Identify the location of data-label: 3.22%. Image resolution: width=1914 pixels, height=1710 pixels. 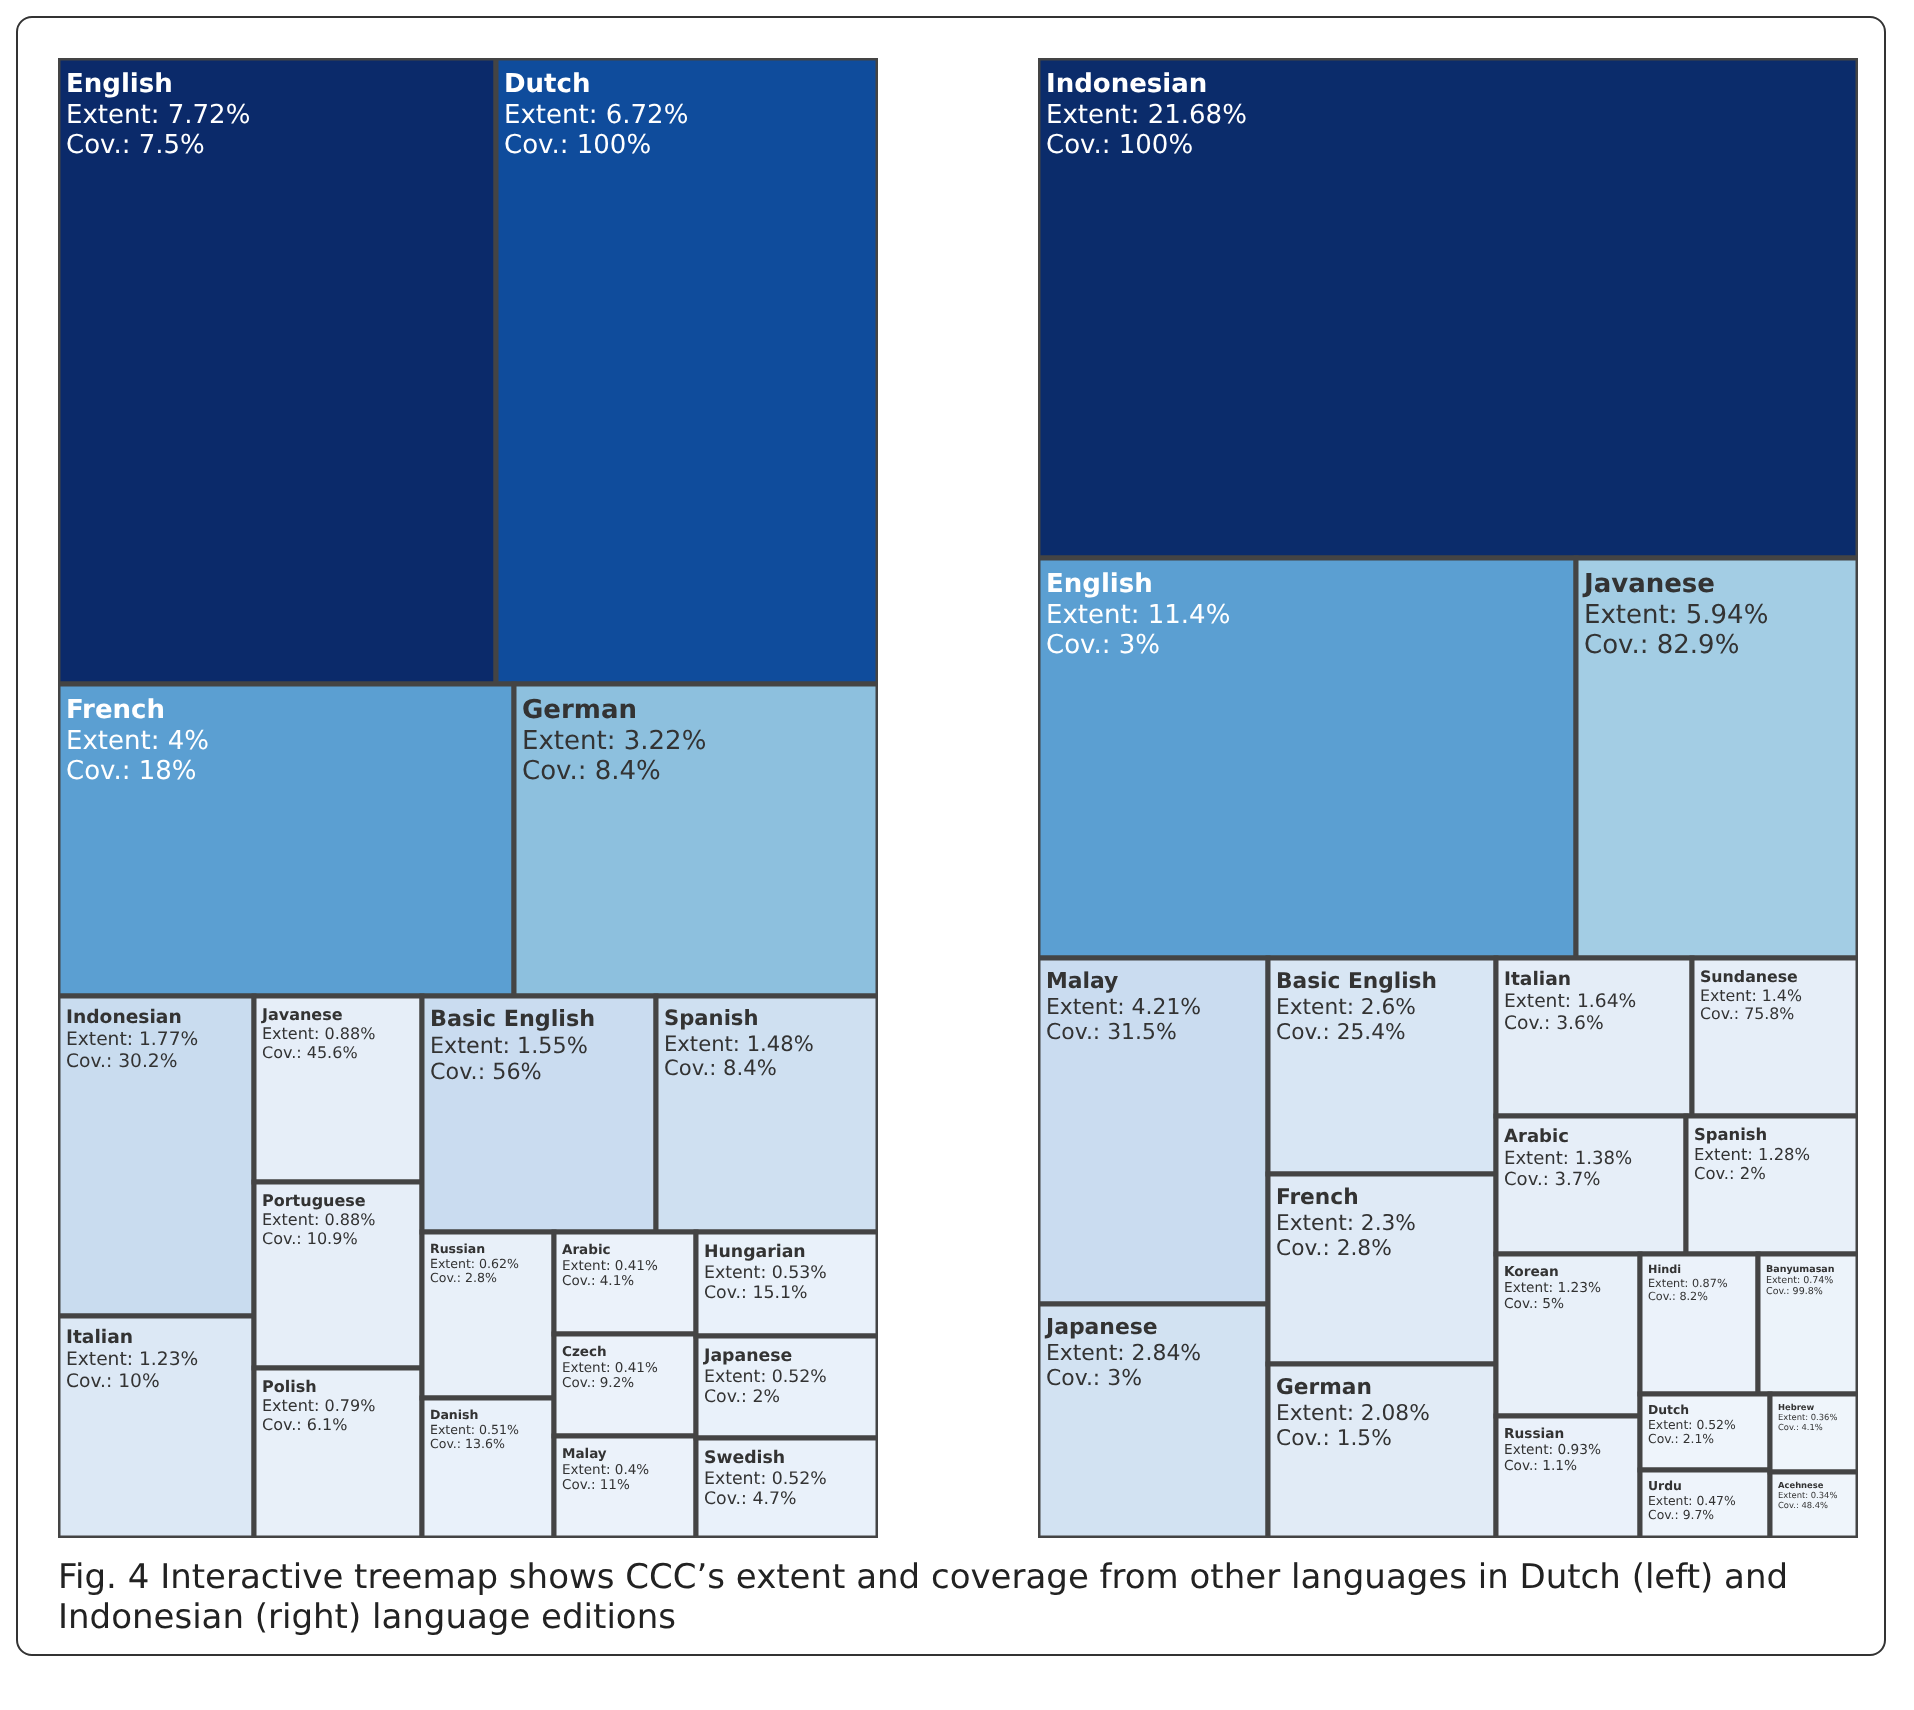
(665, 742).